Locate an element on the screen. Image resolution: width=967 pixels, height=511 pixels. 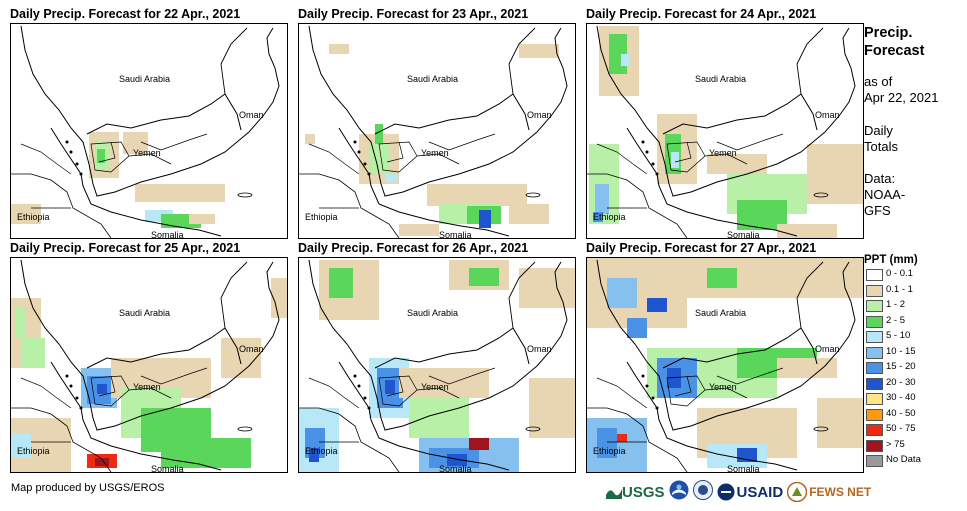
legend-title: PPT (mm) is located at coordinates (891, 260).